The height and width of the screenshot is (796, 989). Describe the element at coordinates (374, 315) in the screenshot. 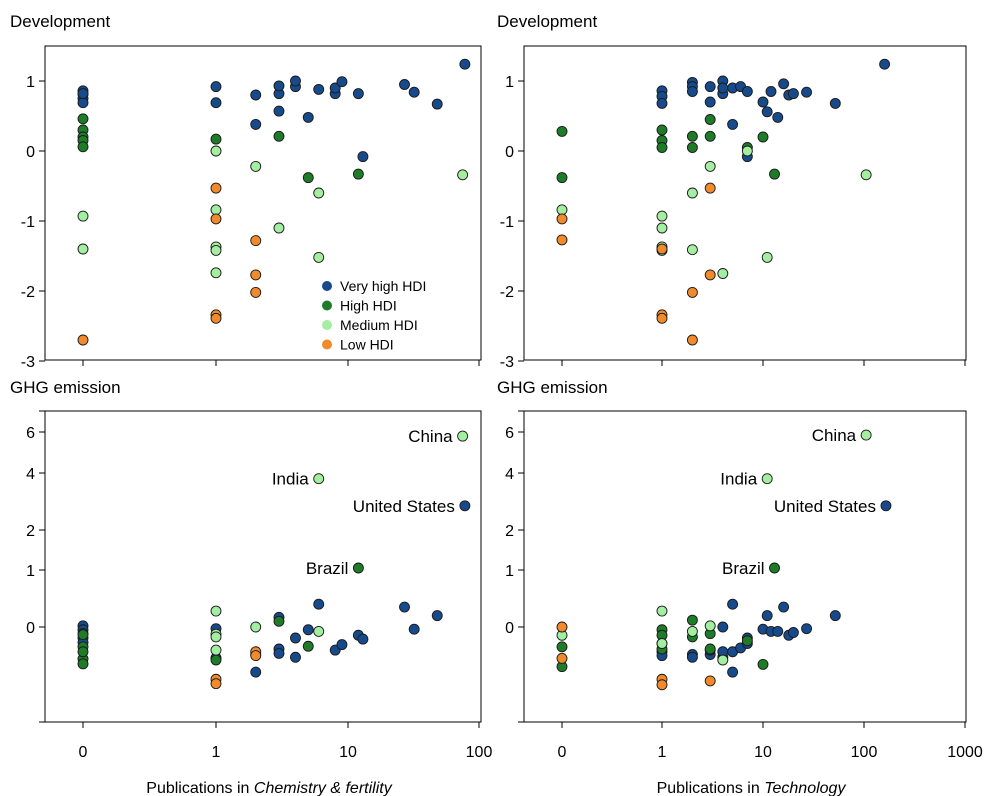

I see `legend: Very high HDI High HDI Medium HDI Low HDI` at that location.